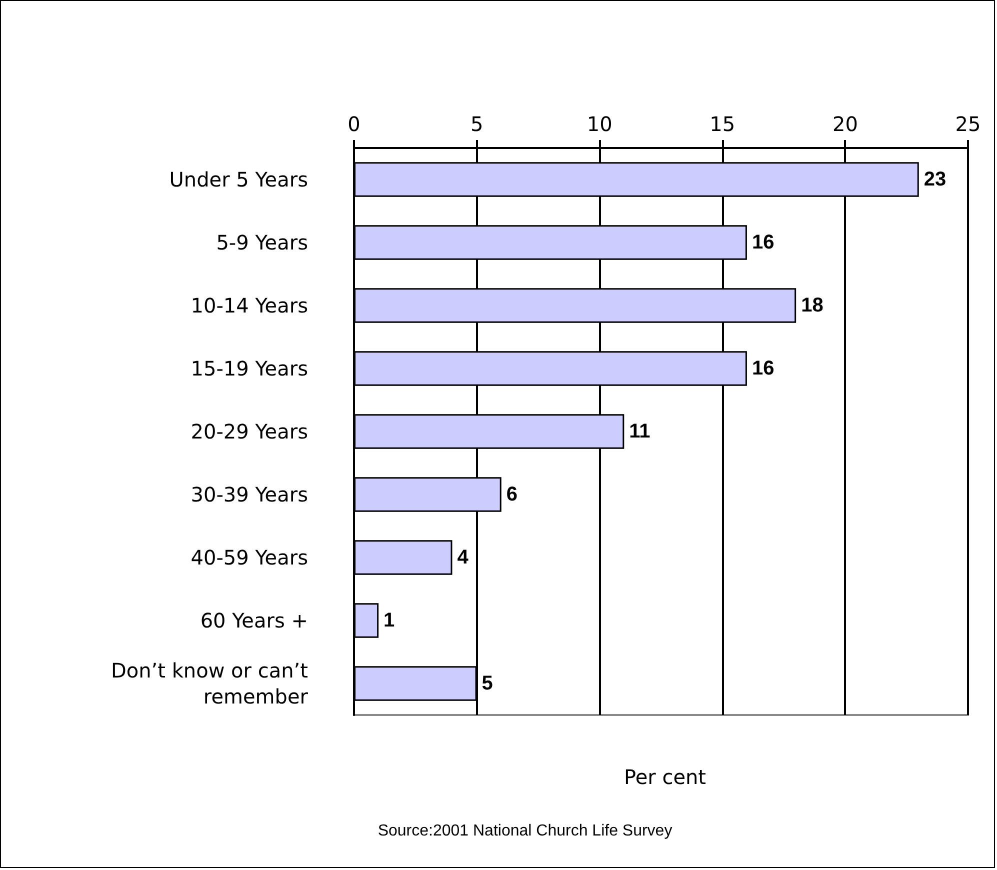  Describe the element at coordinates (639, 431) in the screenshot. I see `data-label: 11` at that location.